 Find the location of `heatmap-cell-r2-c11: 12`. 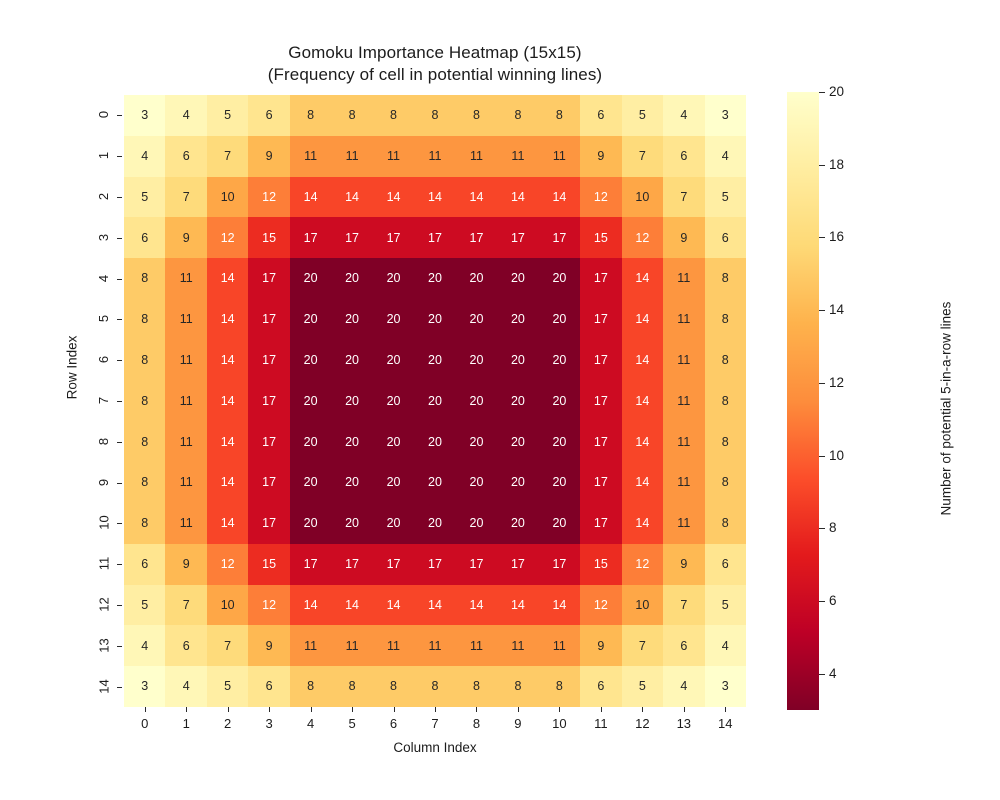

heatmap-cell-r2-c11: 12 is located at coordinates (601, 197).